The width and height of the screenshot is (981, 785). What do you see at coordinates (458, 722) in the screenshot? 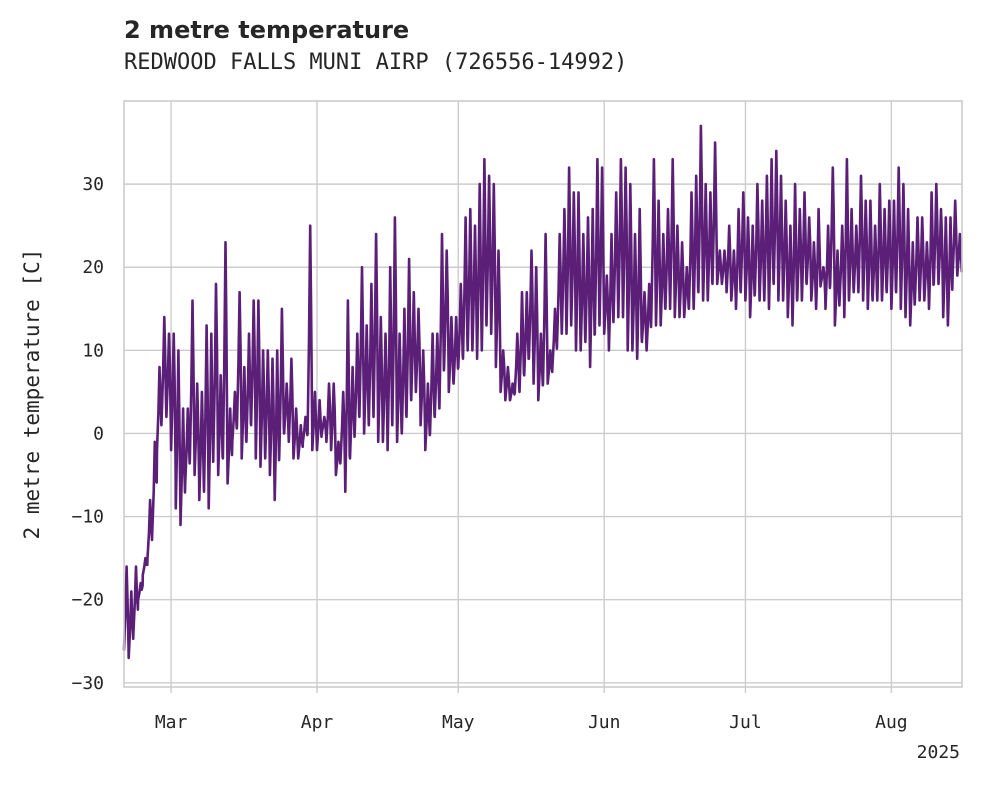
I see `x-tick-label: May` at bounding box center [458, 722].